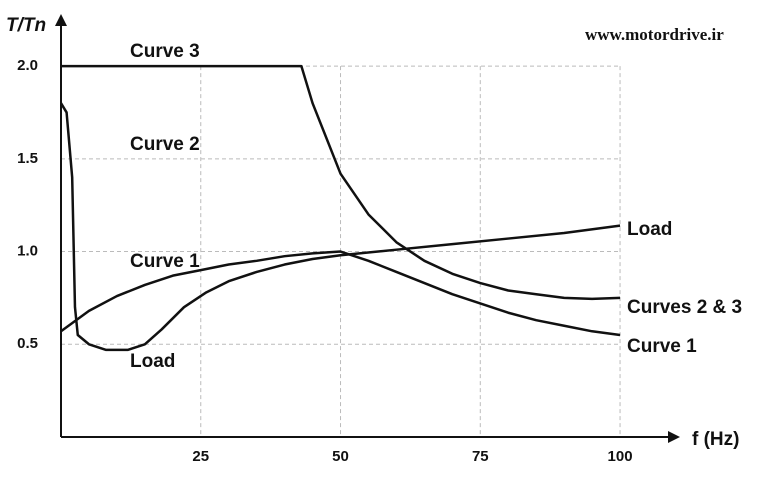  I want to click on y-arrow, so click(61, 20).